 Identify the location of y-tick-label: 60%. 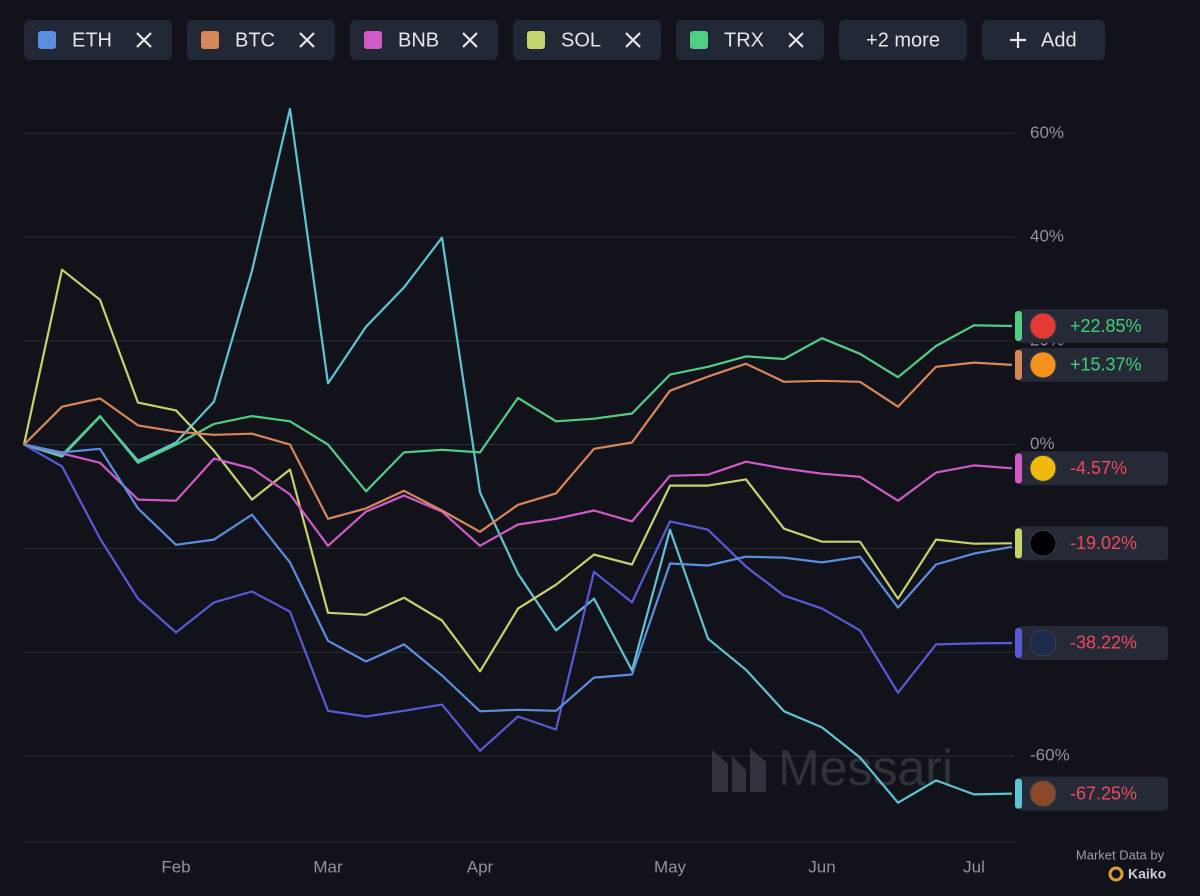
(1047, 132).